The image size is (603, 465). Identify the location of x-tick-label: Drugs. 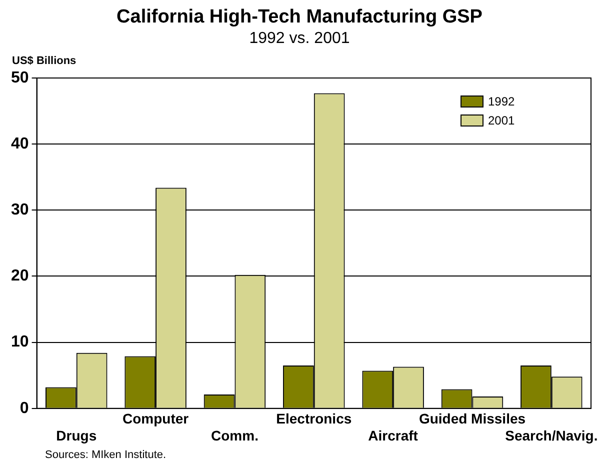
(76, 435).